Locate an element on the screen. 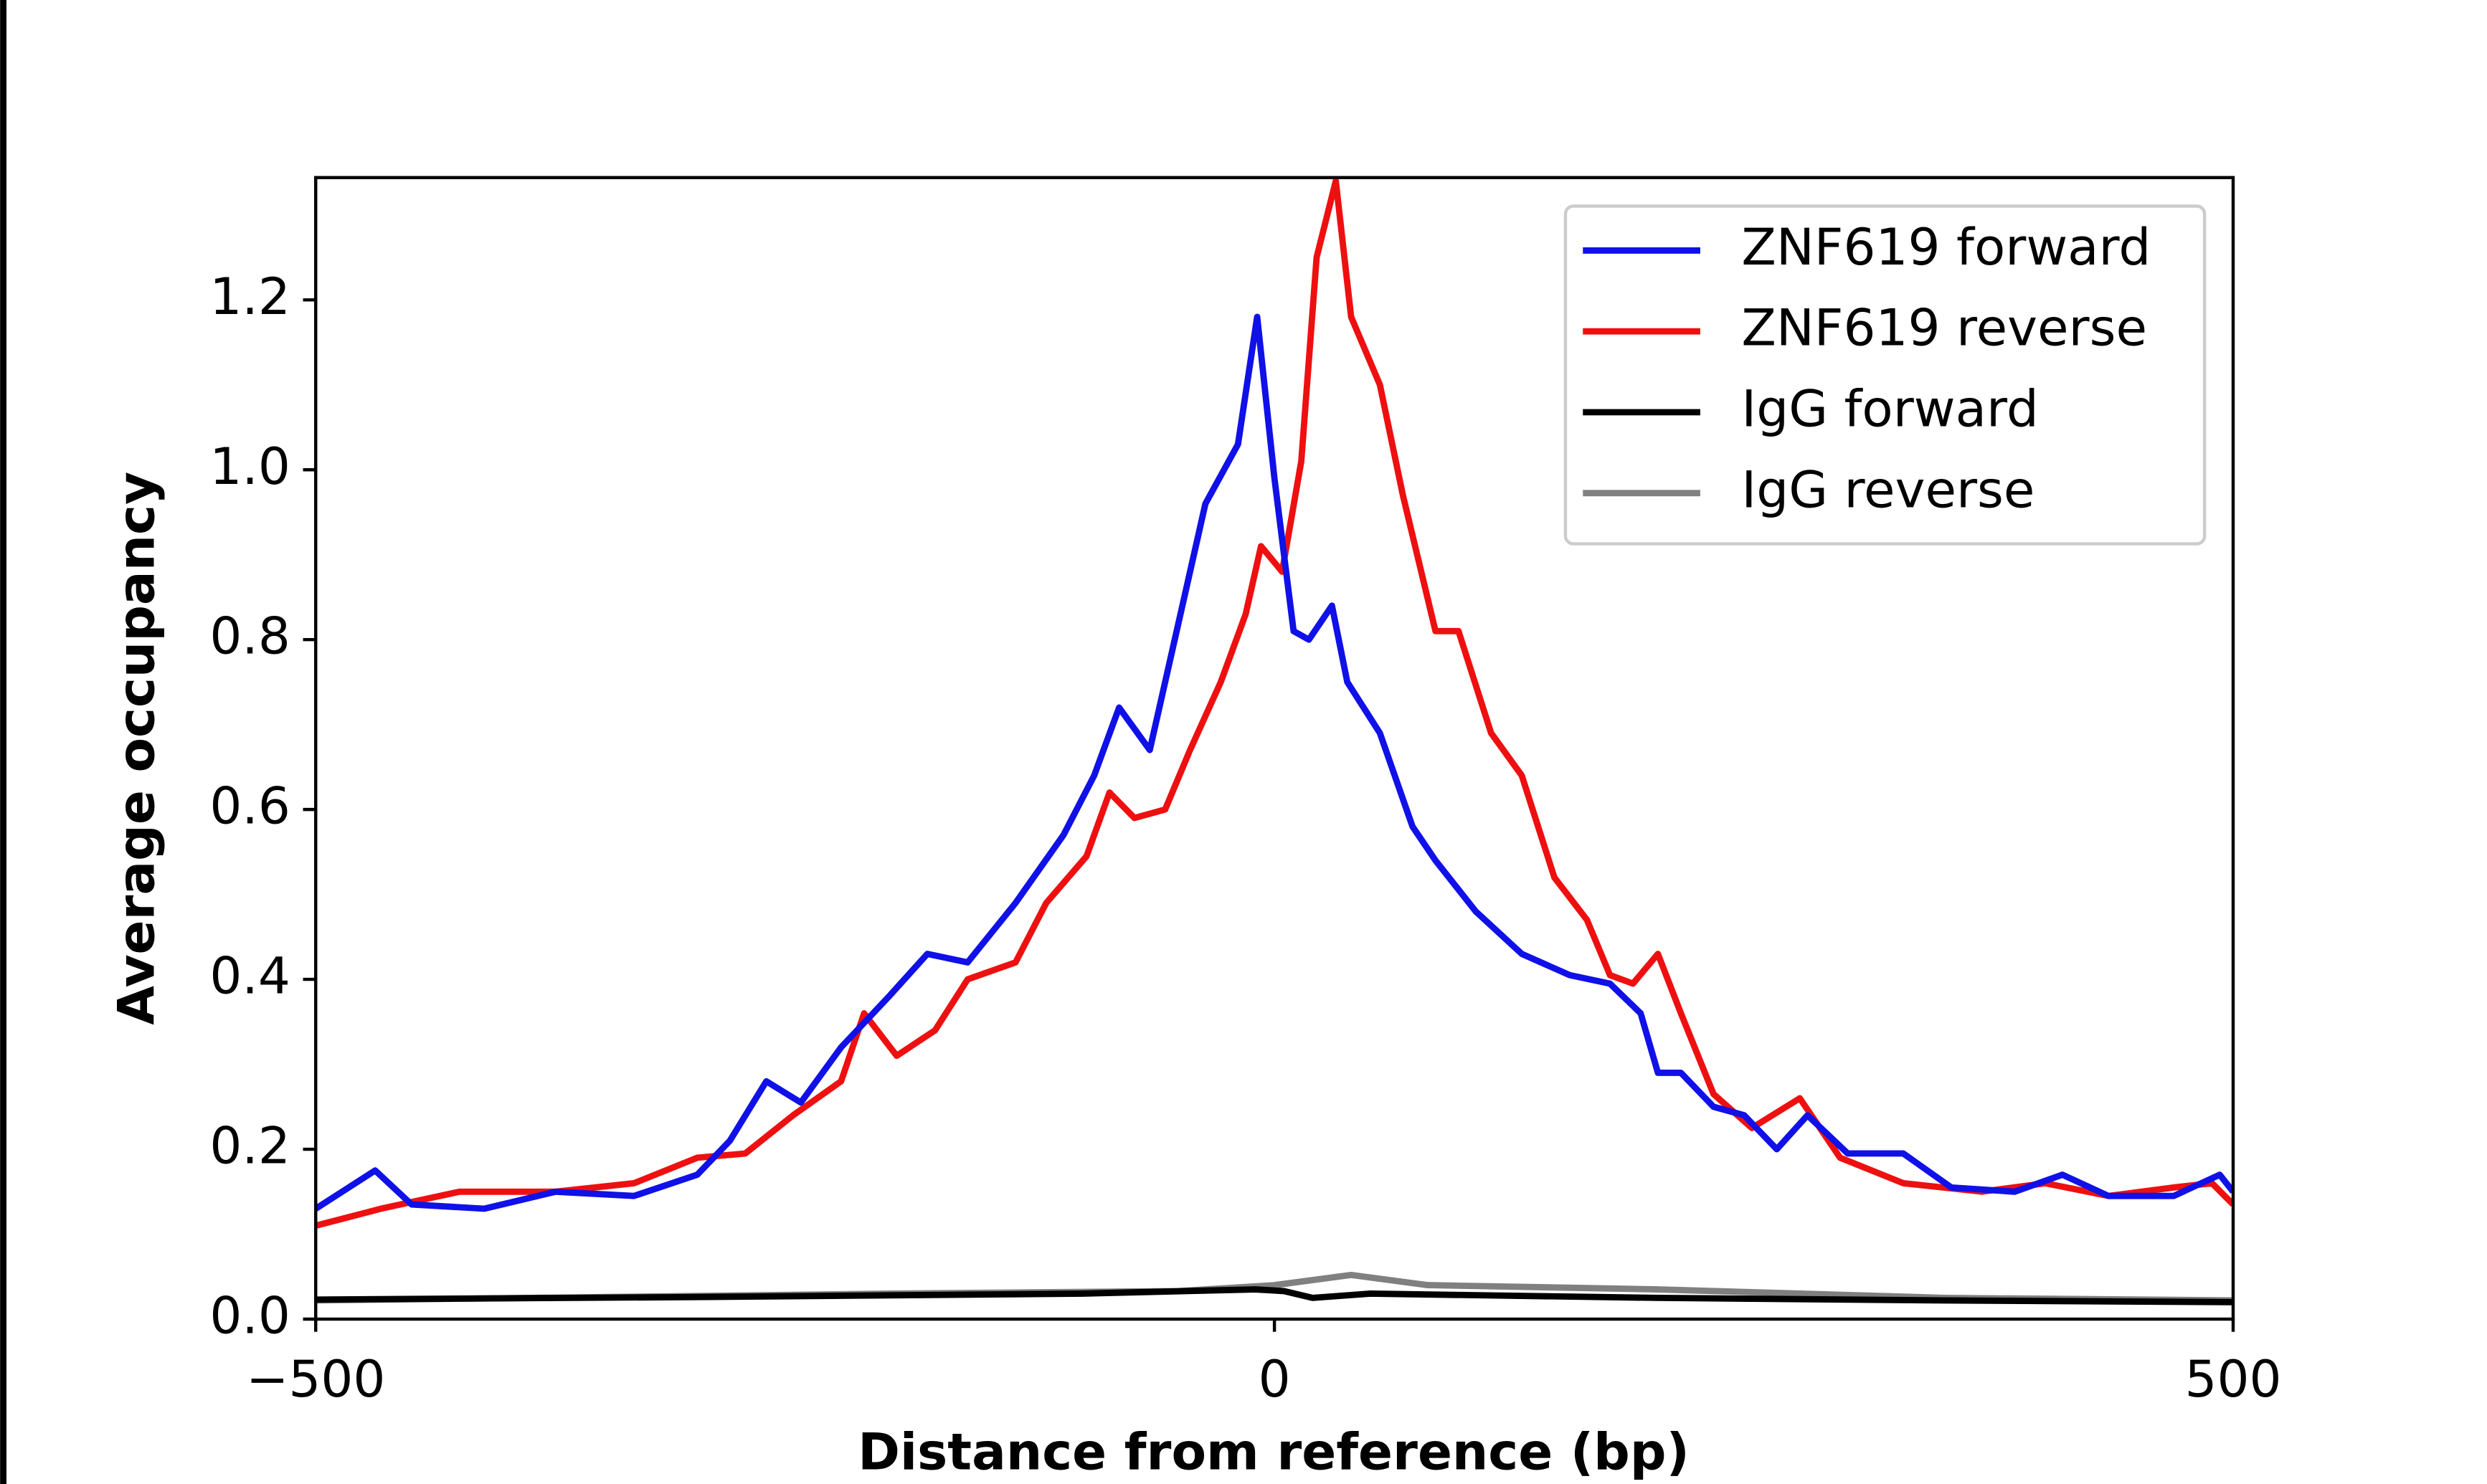 The image size is (2487, 1484). y-tick-label: 0.4 is located at coordinates (250, 976).